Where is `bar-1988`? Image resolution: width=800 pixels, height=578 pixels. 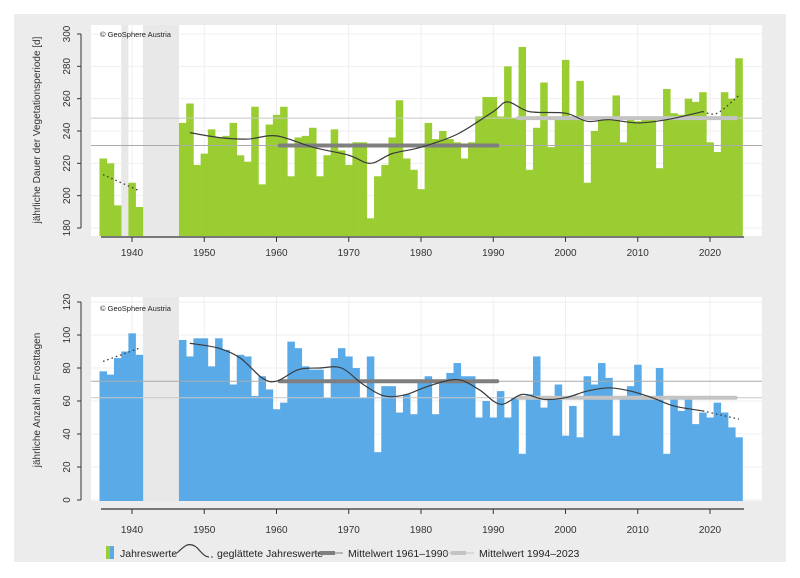
bar-1988 is located at coordinates (479, 176).